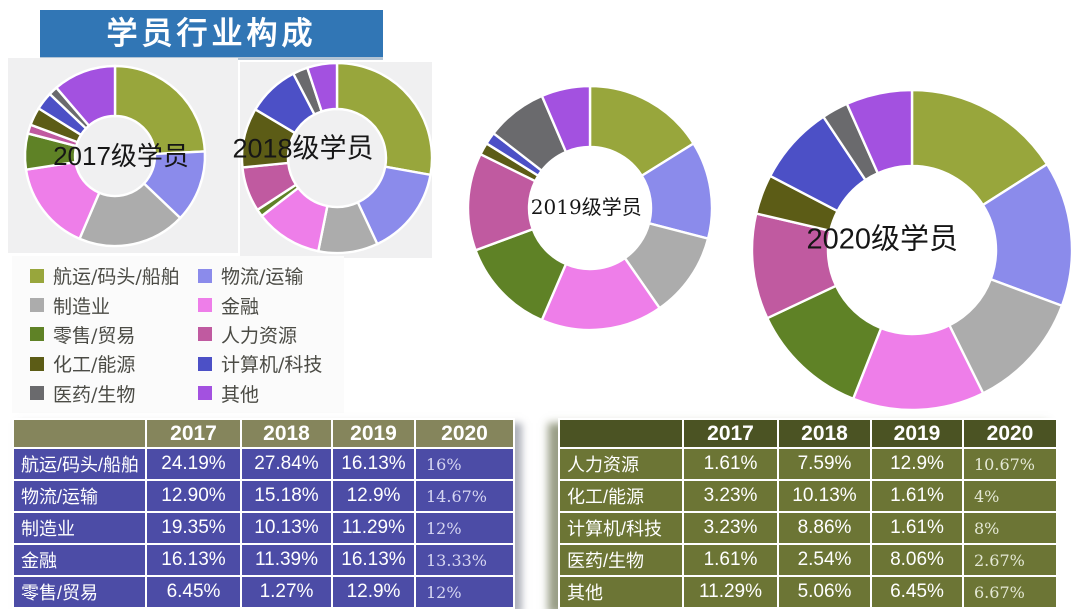 This screenshot has width=1080, height=609. I want to click on value-cell: 10.67%, so click(1010, 464).